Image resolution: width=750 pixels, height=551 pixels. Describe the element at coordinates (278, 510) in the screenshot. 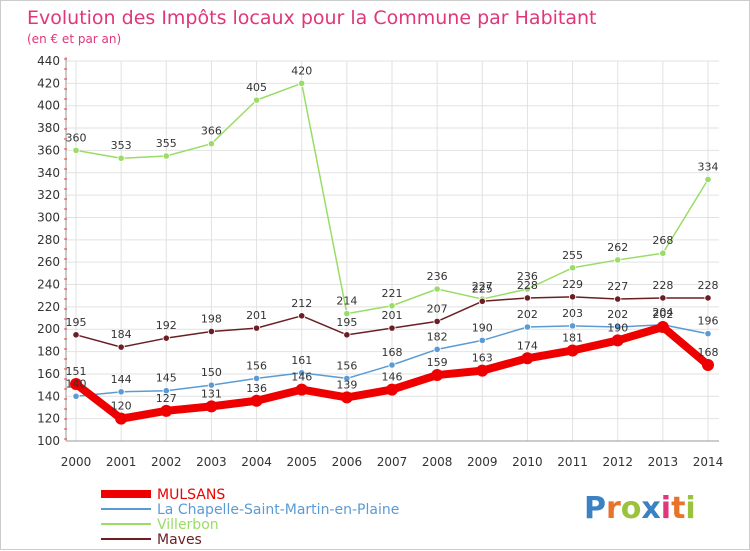

I see `legend-label: La Chapelle-Saint-Martin-en-Plaine` at that location.